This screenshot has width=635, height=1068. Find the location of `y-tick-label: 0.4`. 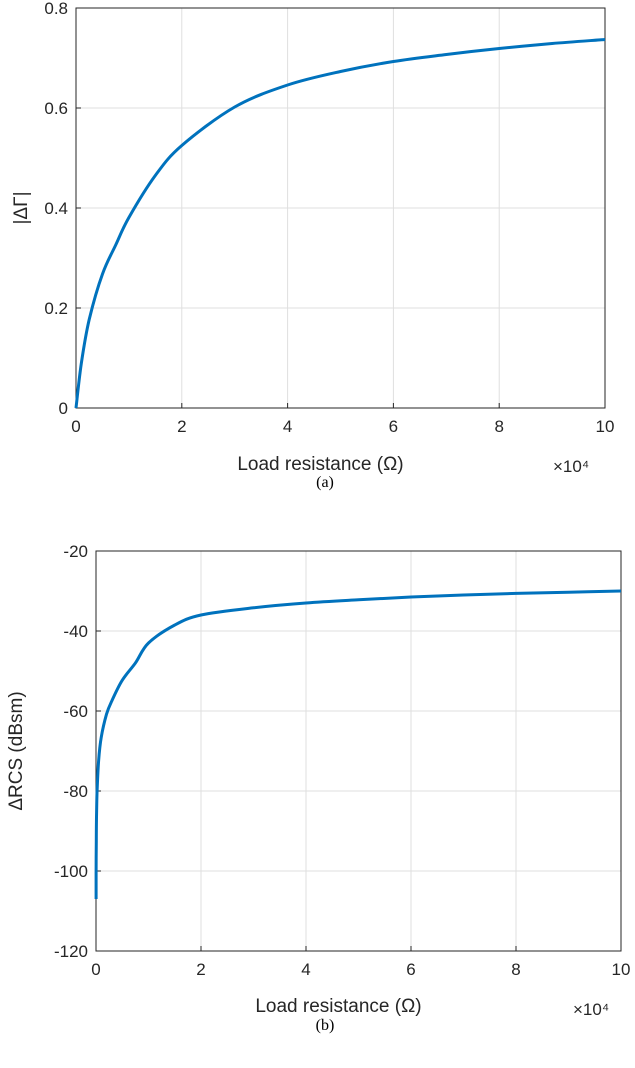

y-tick-label: 0.4 is located at coordinates (56, 208).